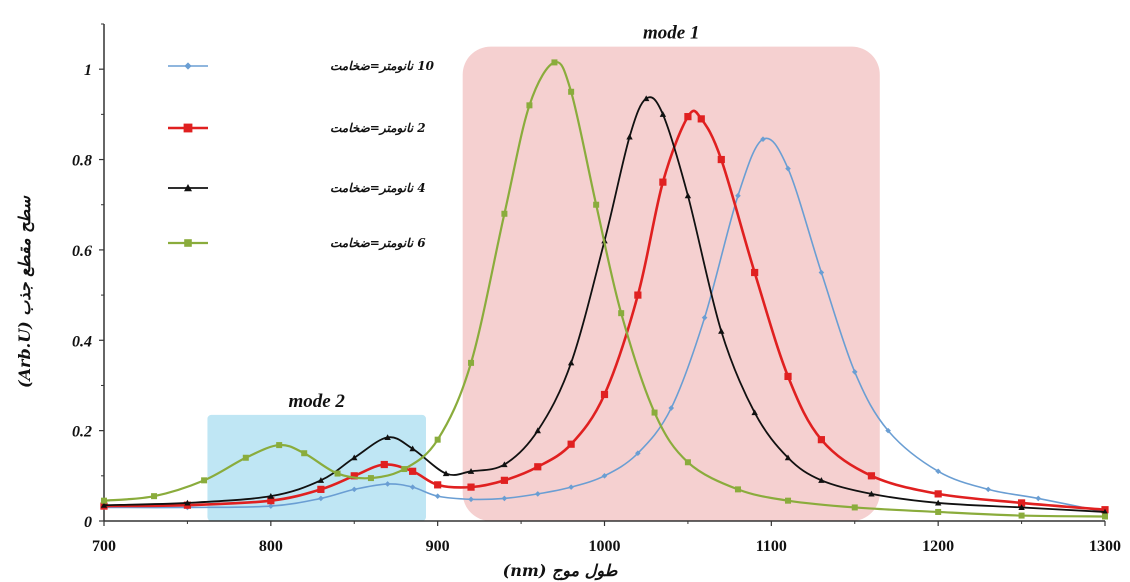  What do you see at coordinates (104, 546) in the screenshot?
I see `x-tick-label-700: 700` at bounding box center [104, 546].